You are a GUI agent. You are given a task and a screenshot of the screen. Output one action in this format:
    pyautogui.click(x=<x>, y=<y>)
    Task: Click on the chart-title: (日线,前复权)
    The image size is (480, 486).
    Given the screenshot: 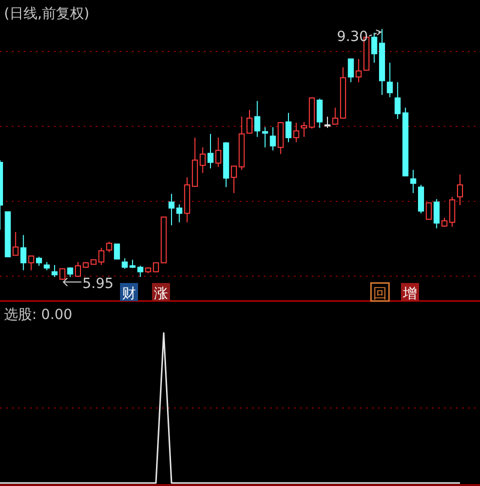 What is the action you would take?
    pyautogui.click(x=47, y=14)
    